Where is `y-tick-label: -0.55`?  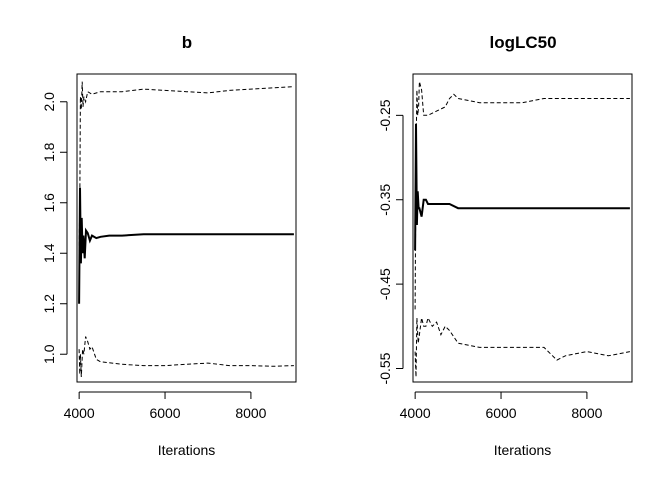
y-tick-label: -0.55 is located at coordinates (385, 368).